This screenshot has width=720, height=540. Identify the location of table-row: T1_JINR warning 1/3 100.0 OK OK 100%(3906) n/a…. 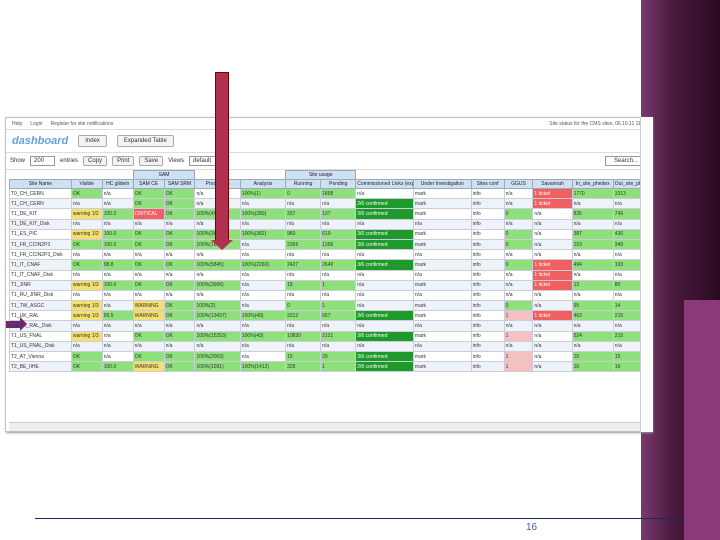
(328, 285).